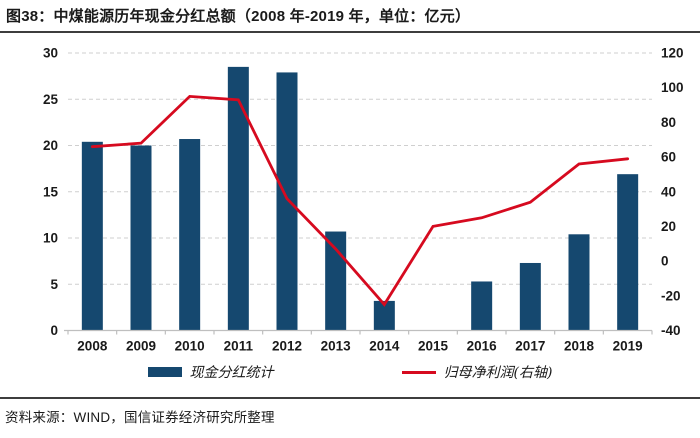 This screenshot has height=438, width=700. Describe the element at coordinates (190, 235) in the screenshot. I see `bar-2010` at that location.